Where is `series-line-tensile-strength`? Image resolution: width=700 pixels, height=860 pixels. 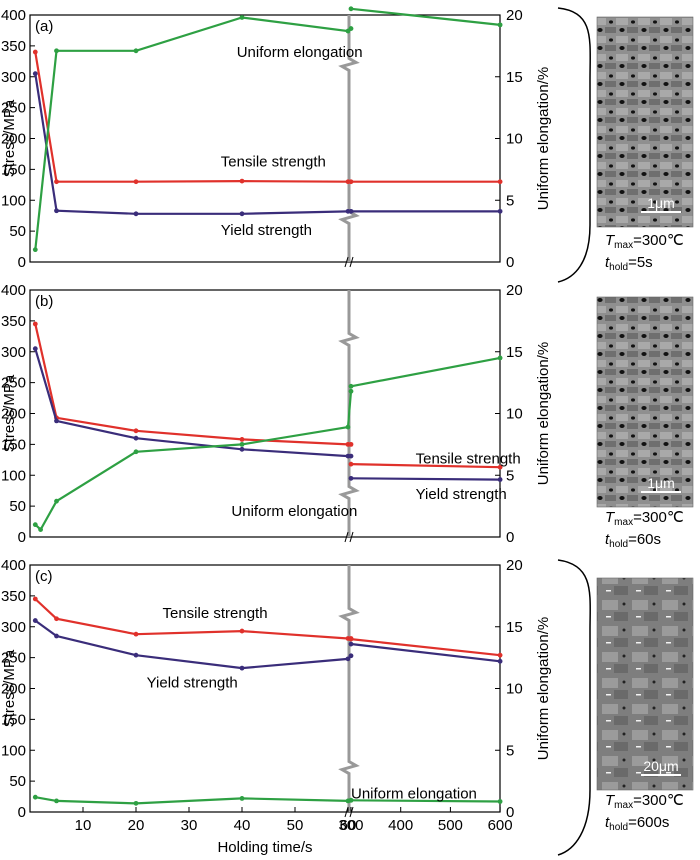 series-line-tensile-strength is located at coordinates (425, 466).